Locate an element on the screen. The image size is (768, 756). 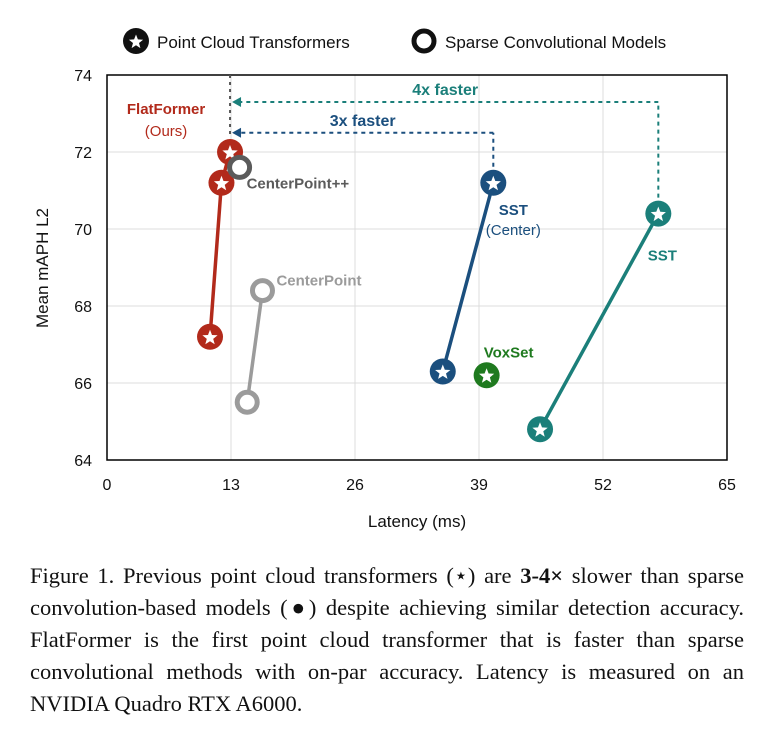
x-tick-label: 26 is located at coordinates (355, 485).